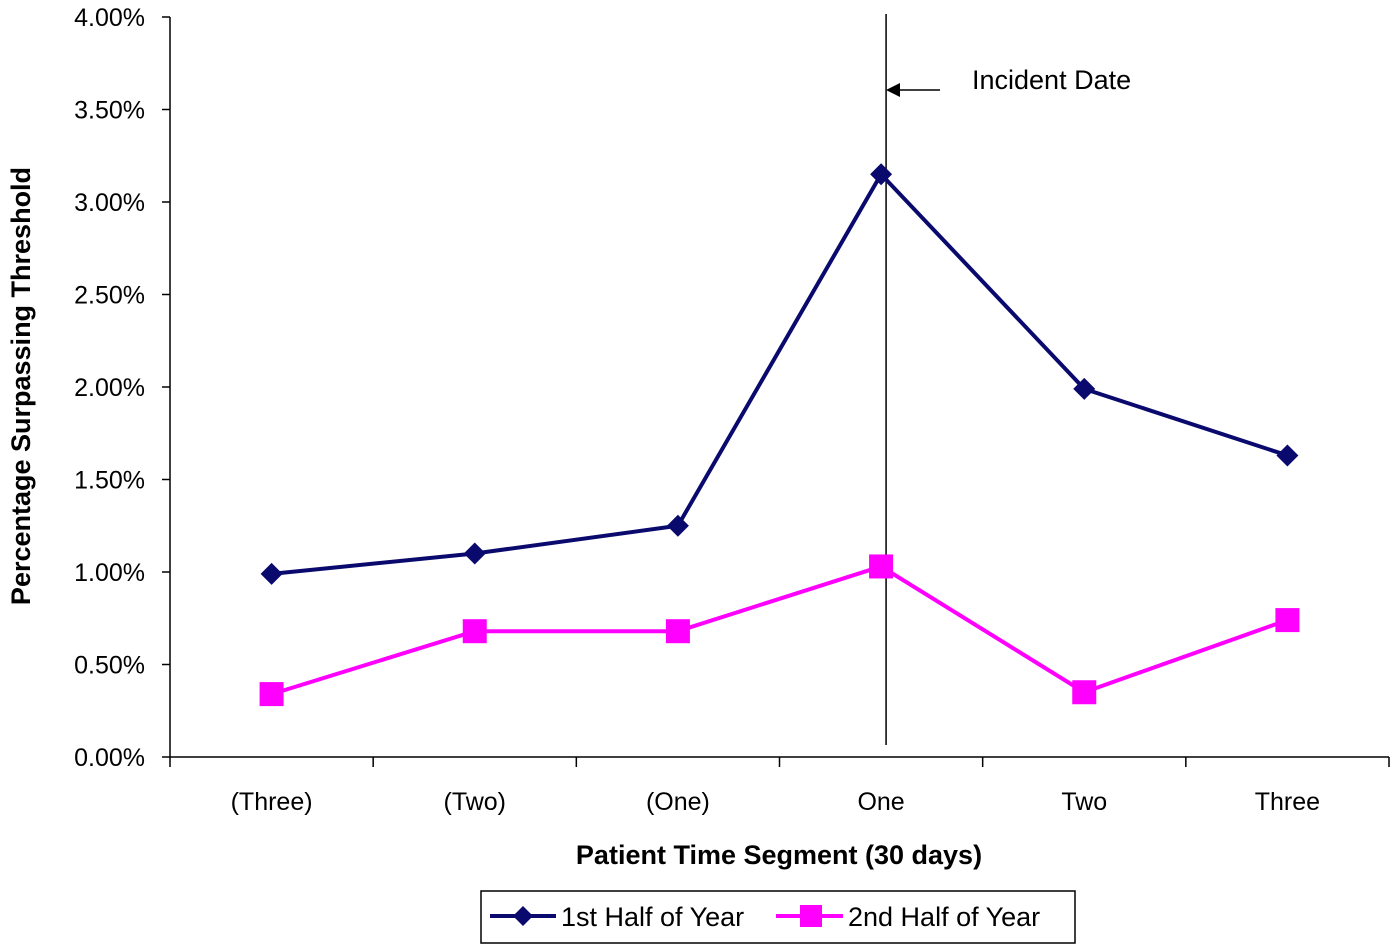 This screenshot has height=944, width=1391. Describe the element at coordinates (1084, 802) in the screenshot. I see `x-tick-label: Two` at that location.